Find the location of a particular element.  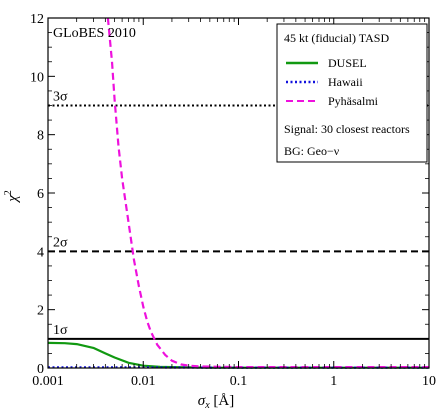

y-tick-label: 8 is located at coordinates (40, 136).